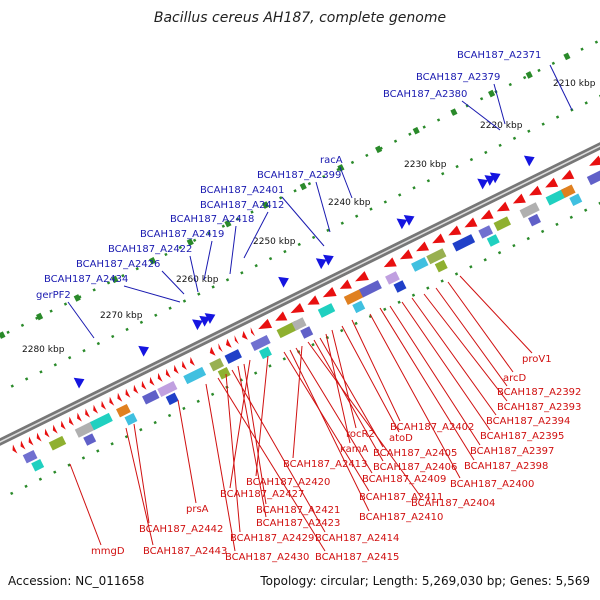  What do you see at coordinates (185, 551) in the screenshot?
I see `reverse-gene-label: BCAH187_A2443` at bounding box center [185, 551].